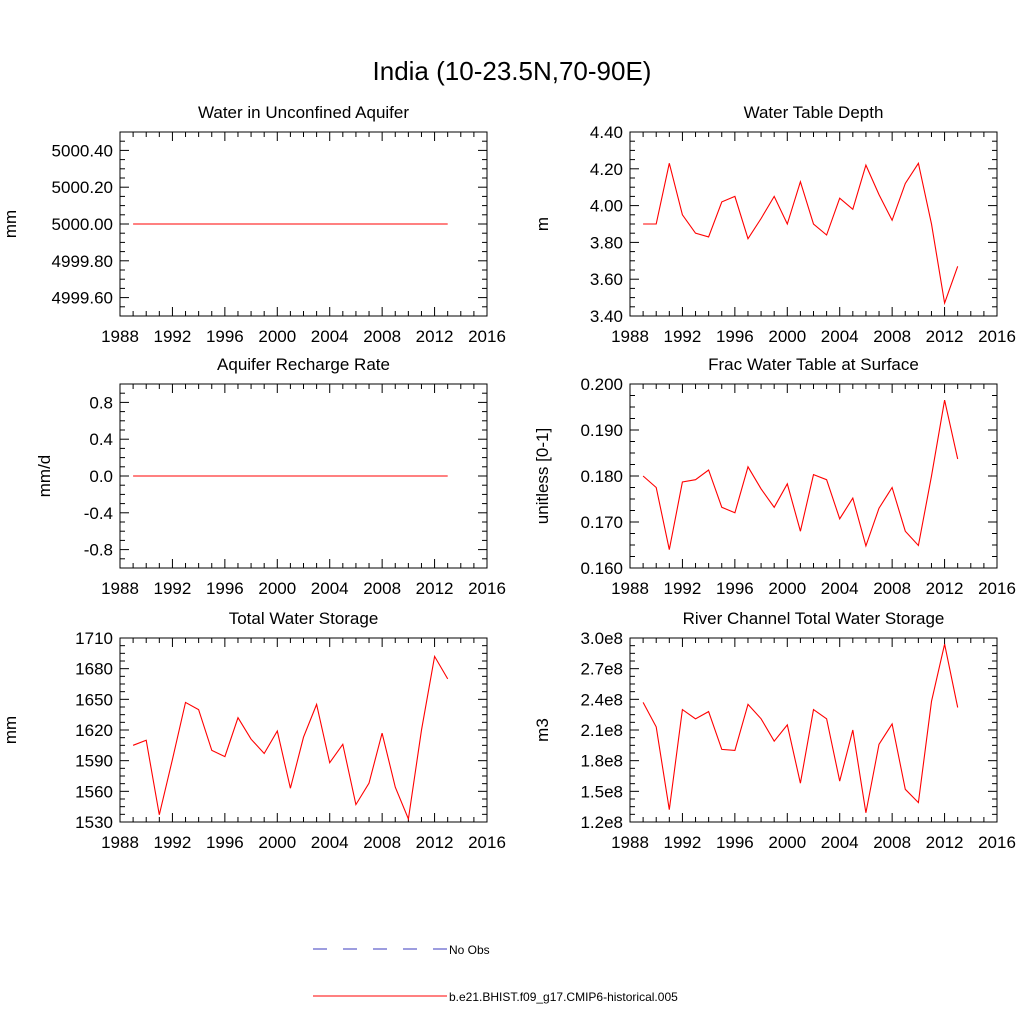  What do you see at coordinates (94, 761) in the screenshot?
I see `y-tick-label: 1590` at bounding box center [94, 761].